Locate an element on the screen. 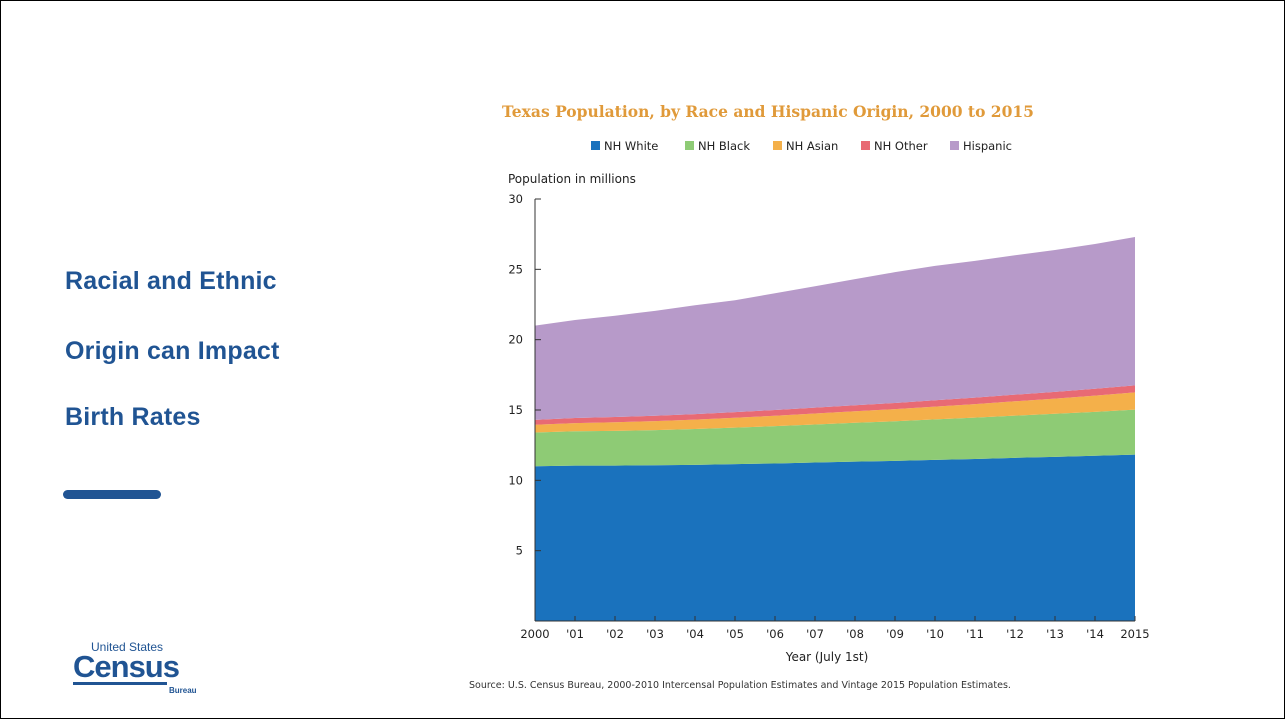 The image size is (1285, 719). y-tick-label: 30 is located at coordinates (515, 199).